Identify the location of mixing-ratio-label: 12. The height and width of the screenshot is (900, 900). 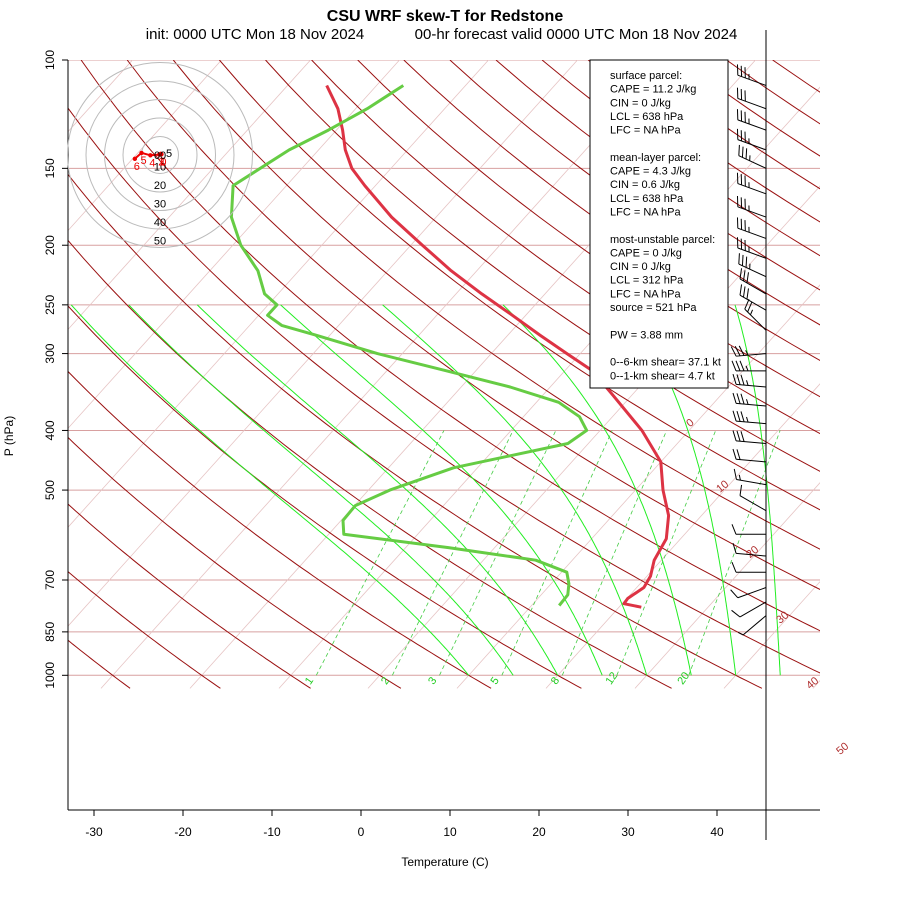
(611, 678).